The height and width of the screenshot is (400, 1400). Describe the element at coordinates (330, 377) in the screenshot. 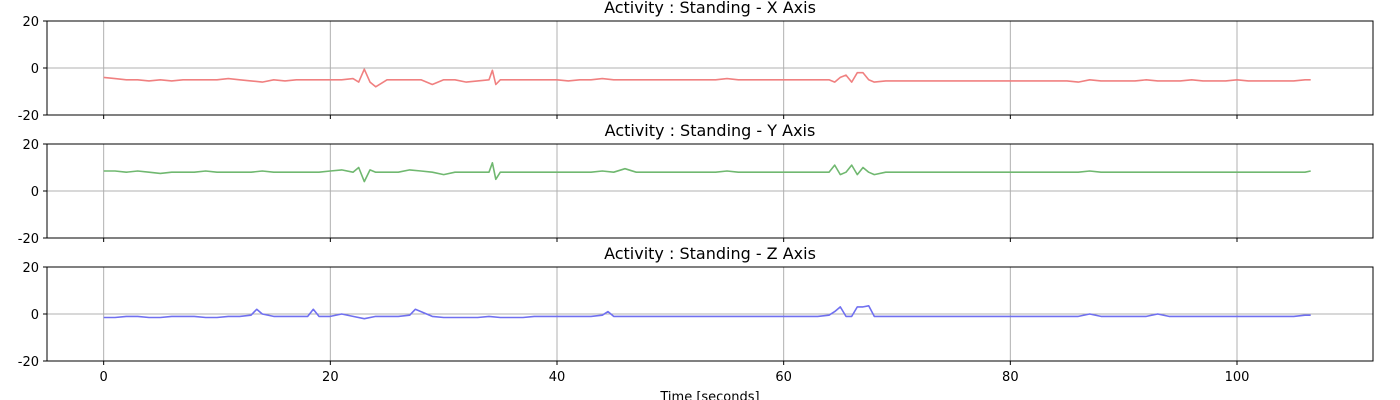

I see `x-tick-label: 20` at that location.